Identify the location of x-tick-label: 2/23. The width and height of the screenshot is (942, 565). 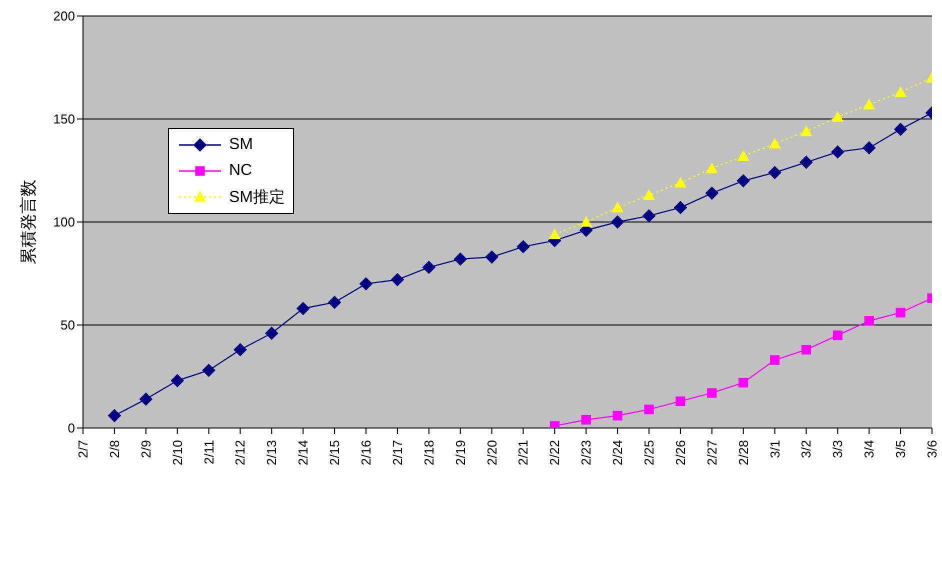
(586, 453).